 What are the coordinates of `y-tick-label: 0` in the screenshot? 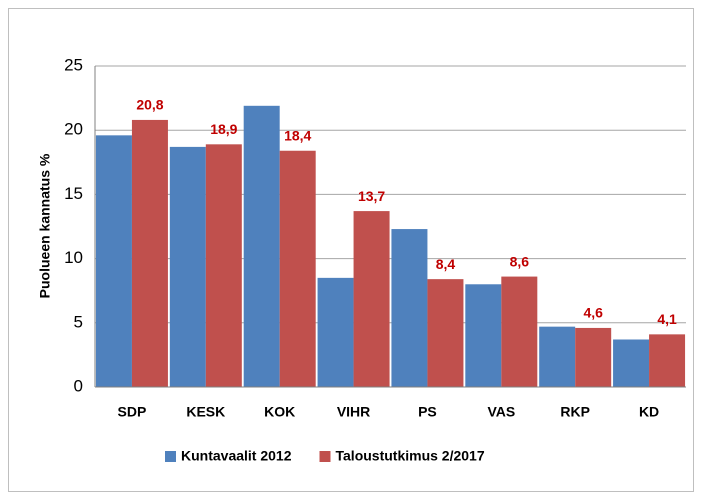 It's located at (78, 385).